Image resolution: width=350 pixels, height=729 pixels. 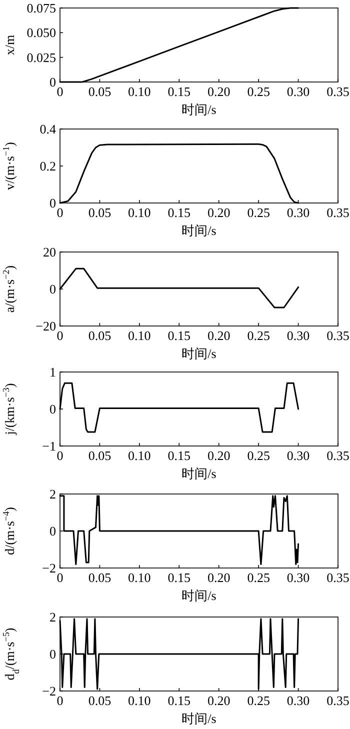 I want to click on y-axis-title: x/m, so click(x=9, y=45).